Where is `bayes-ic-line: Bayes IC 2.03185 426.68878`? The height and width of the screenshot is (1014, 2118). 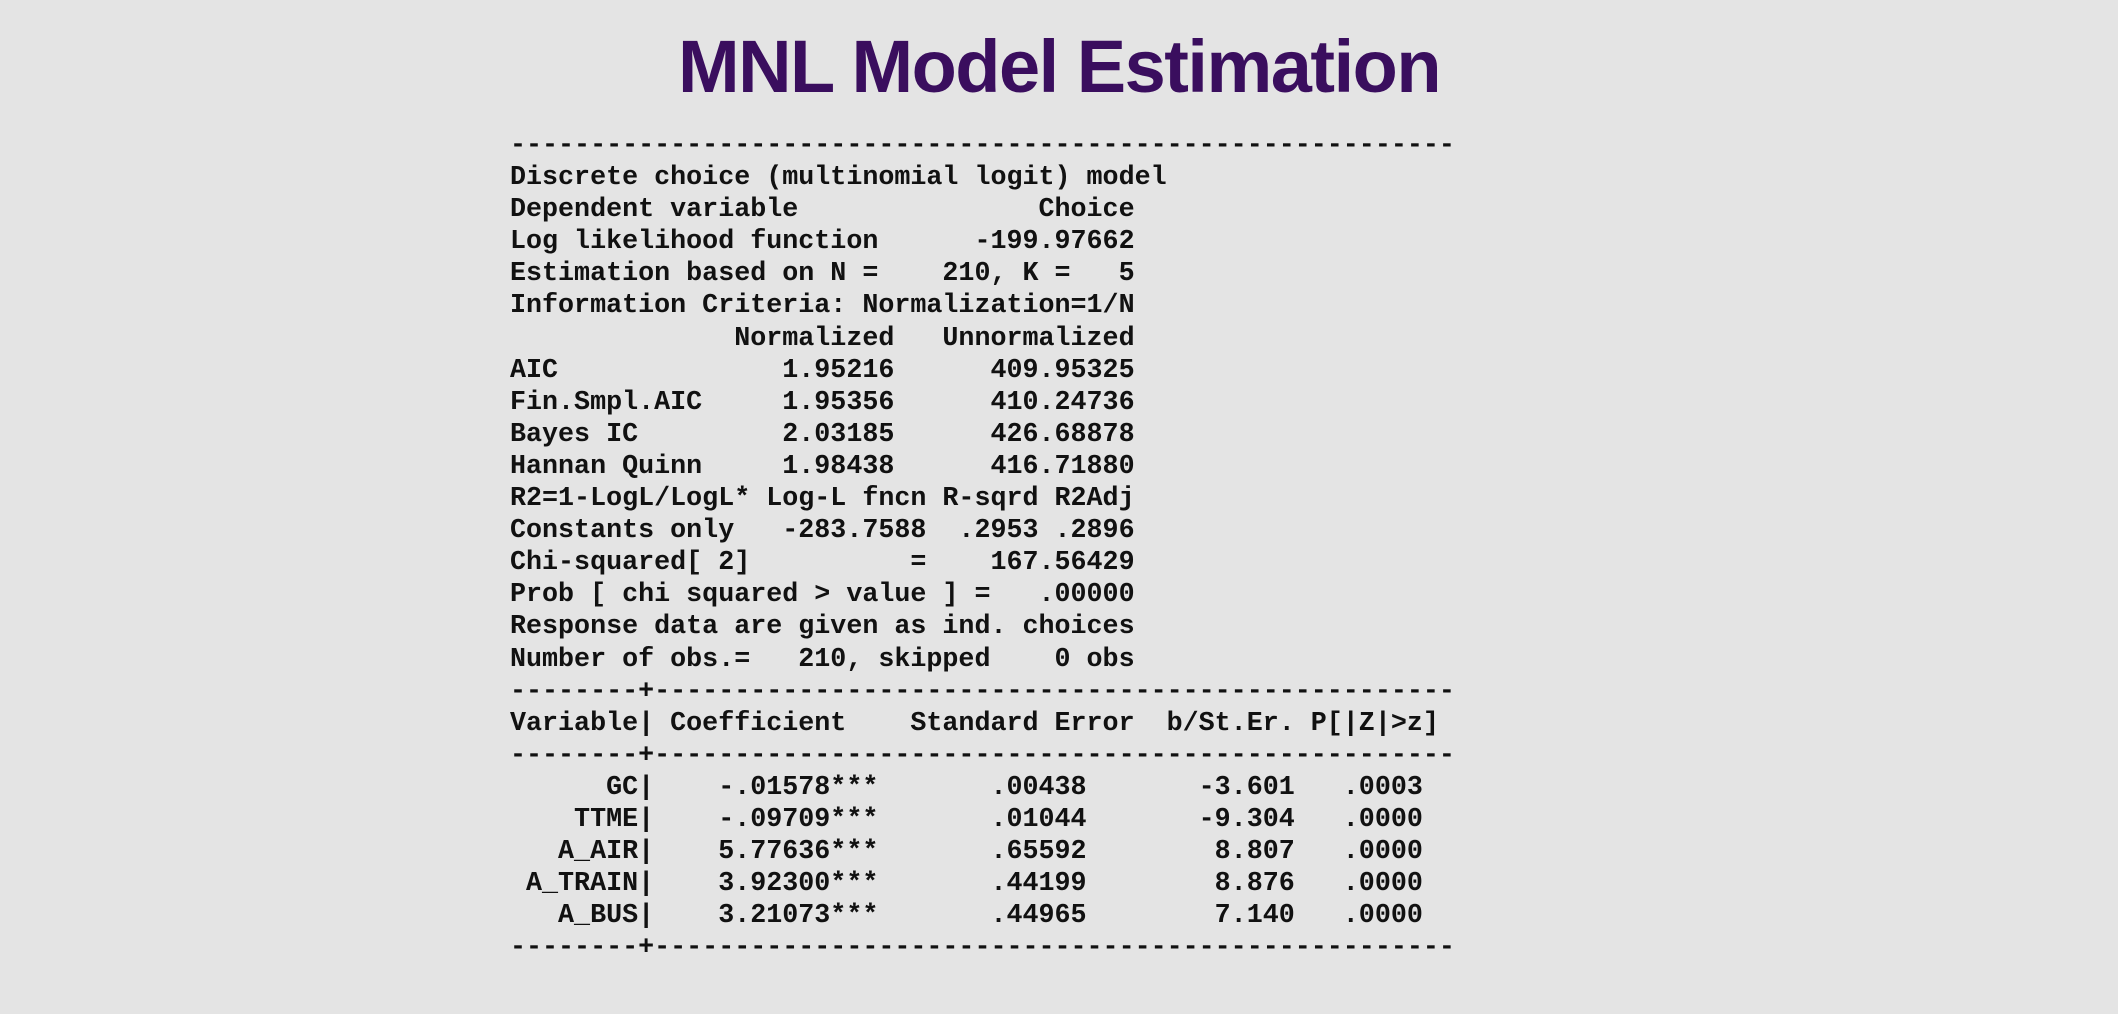
bayes-ic-line: Bayes IC 2.03185 426.68878 is located at coordinates (822, 434).